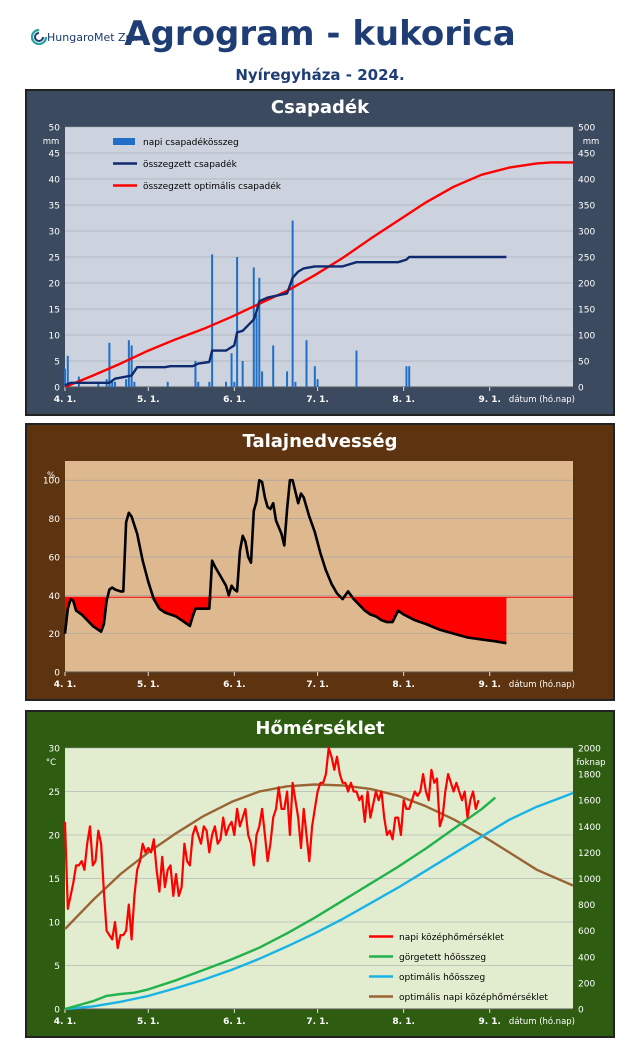 The height and width of the screenshot is (1059, 640). I want to click on legend-optimal-heat-sum: optimális hőösszeg, so click(442, 978).